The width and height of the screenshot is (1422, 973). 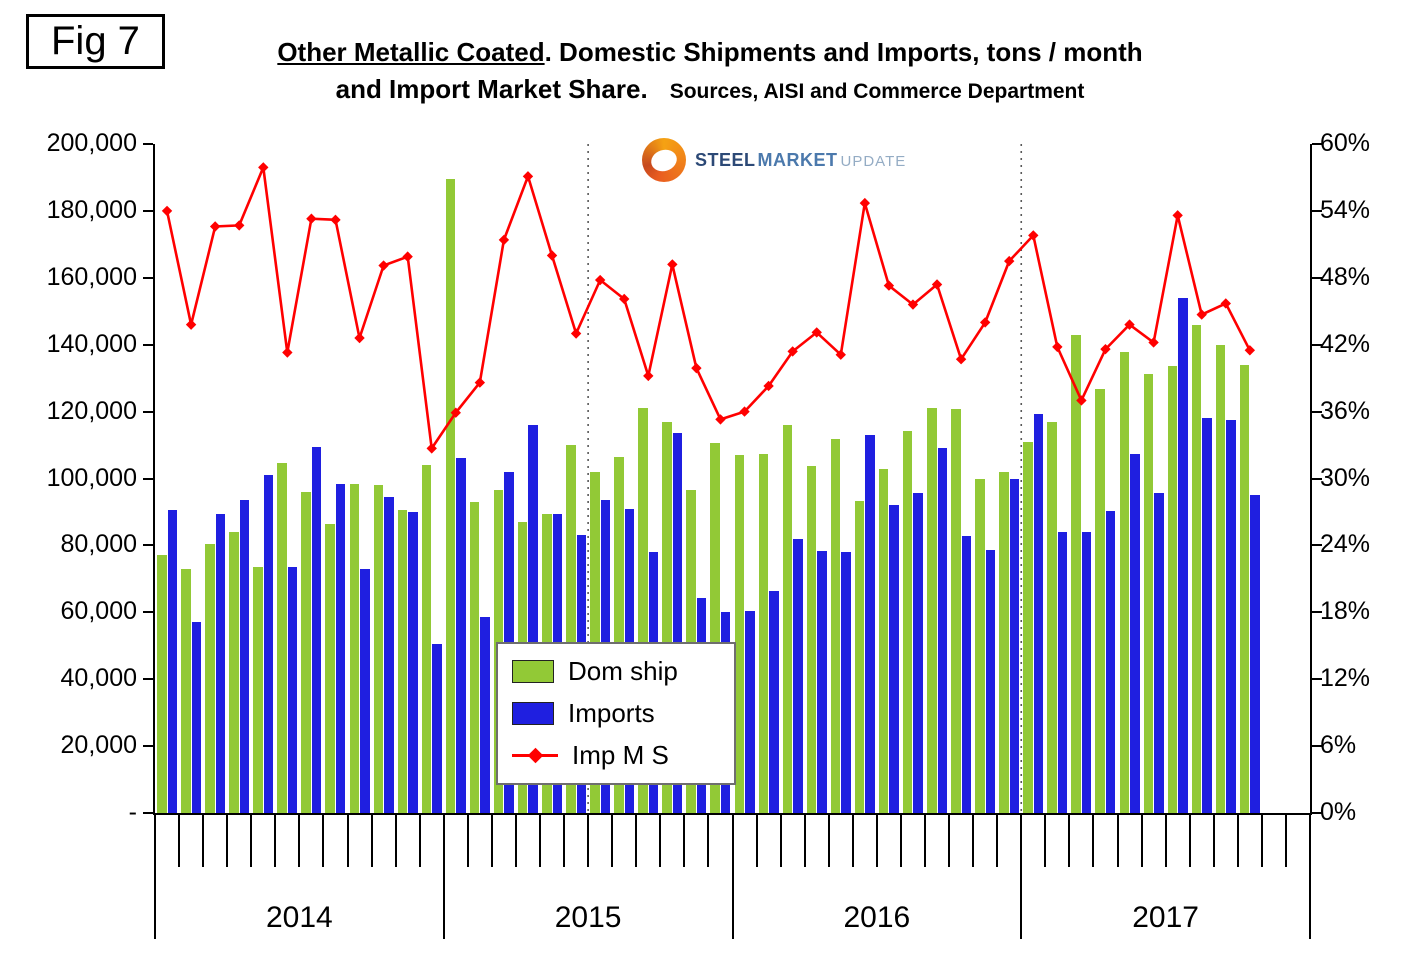 What do you see at coordinates (98, 611) in the screenshot?
I see `left-axis-tick-label: 60,000` at bounding box center [98, 611].